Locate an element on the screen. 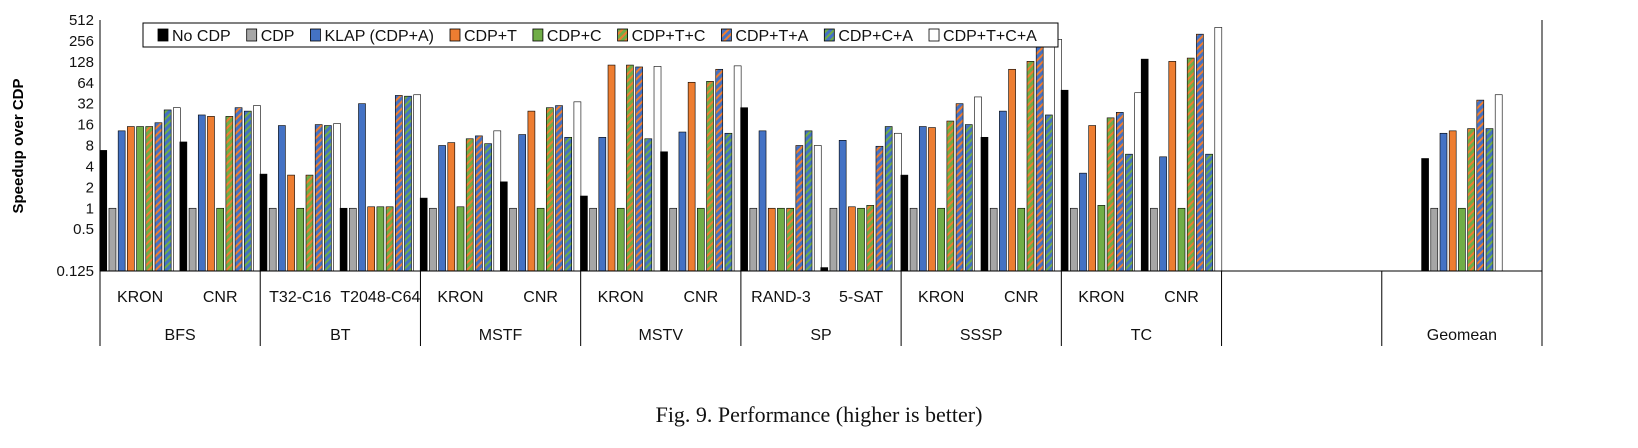 This screenshot has width=1638, height=448. group-label: TC is located at coordinates (1141, 335).